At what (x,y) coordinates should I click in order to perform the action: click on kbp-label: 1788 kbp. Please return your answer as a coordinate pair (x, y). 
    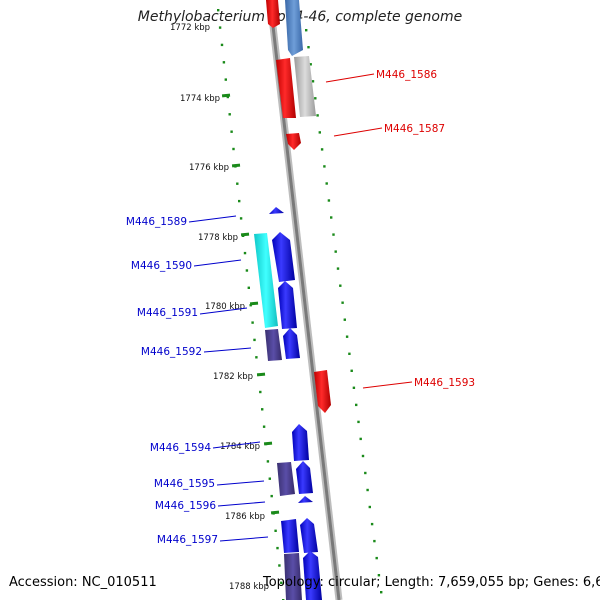
    Looking at the image, I should click on (249, 587).